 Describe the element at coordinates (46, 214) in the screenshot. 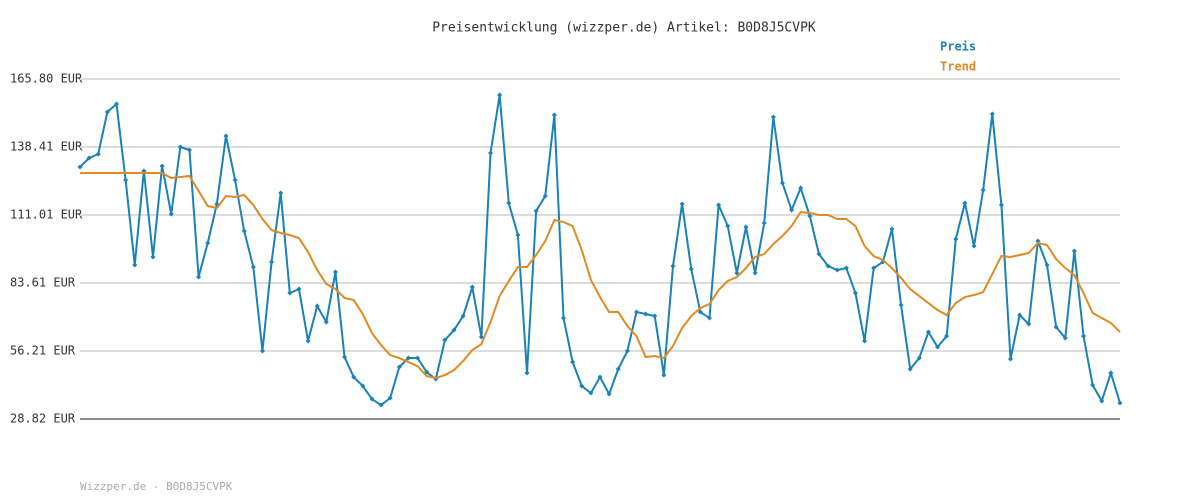

I see `y-tick-label: 111.01 EUR` at that location.